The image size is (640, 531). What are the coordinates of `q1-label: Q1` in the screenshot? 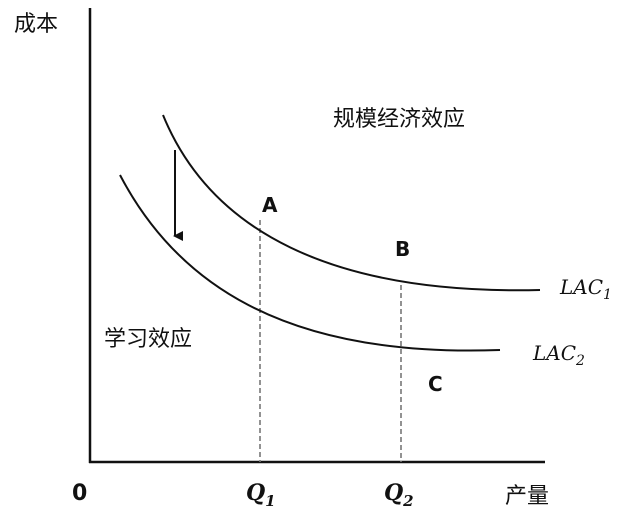 It's located at (261, 495).